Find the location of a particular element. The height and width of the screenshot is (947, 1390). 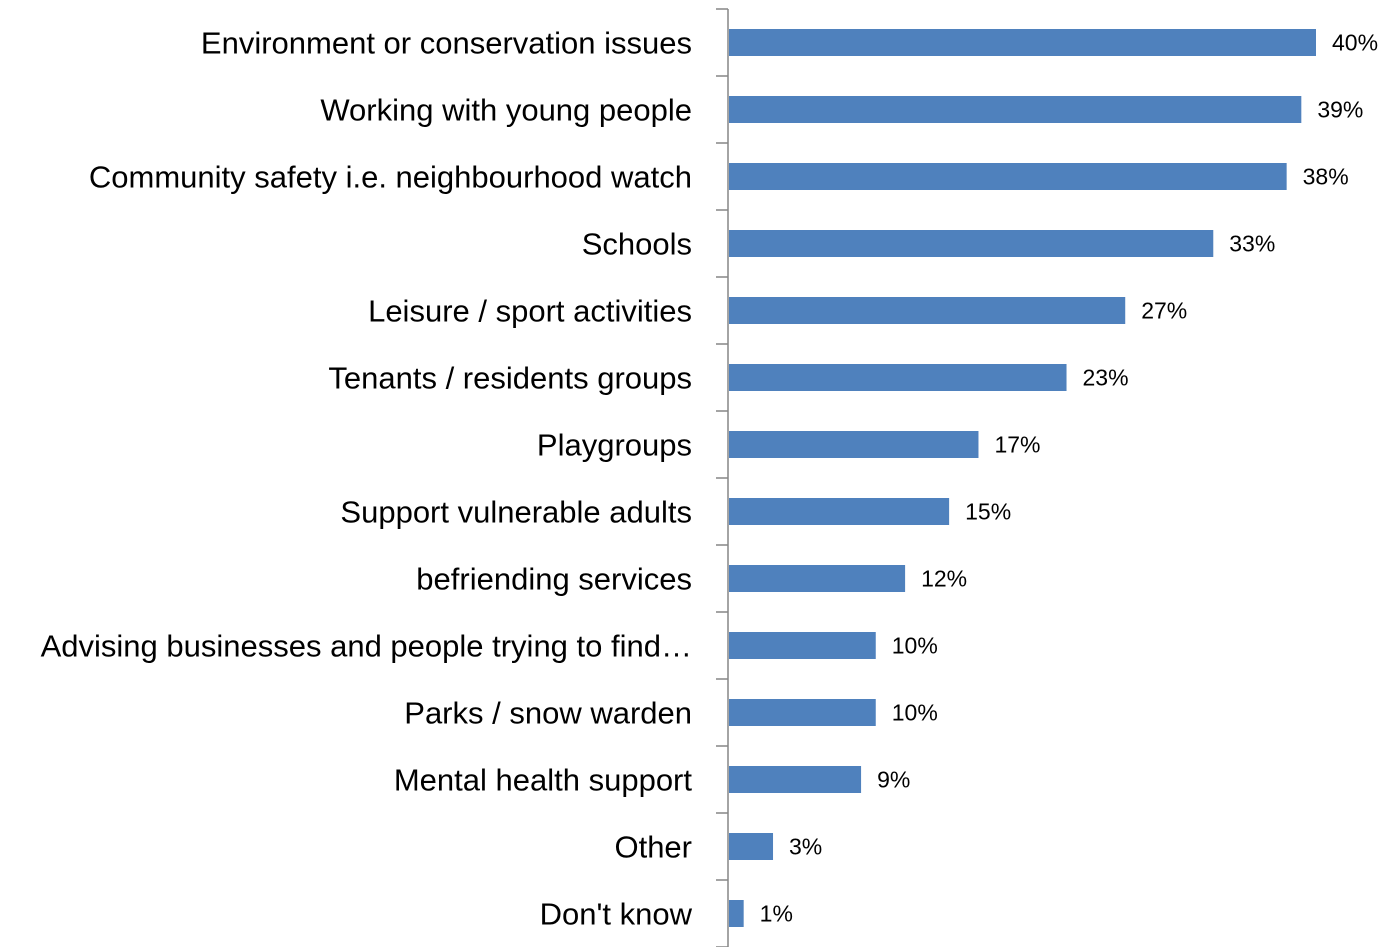

value-label: 33% is located at coordinates (1252, 244).